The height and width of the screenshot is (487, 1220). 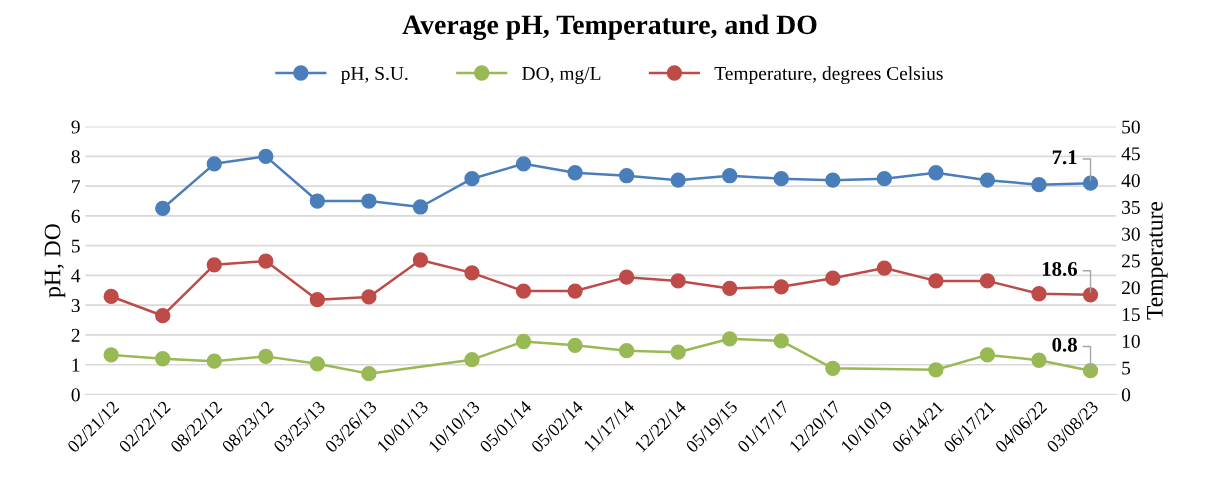 I want to click on y-tick-label: 1, so click(x=76, y=365).